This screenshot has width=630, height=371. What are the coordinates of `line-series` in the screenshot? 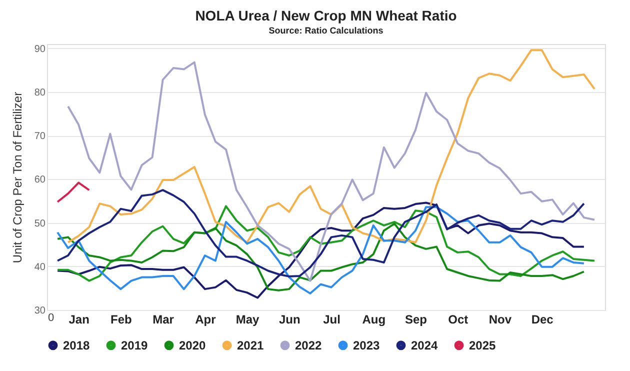 It's located at (73, 192).